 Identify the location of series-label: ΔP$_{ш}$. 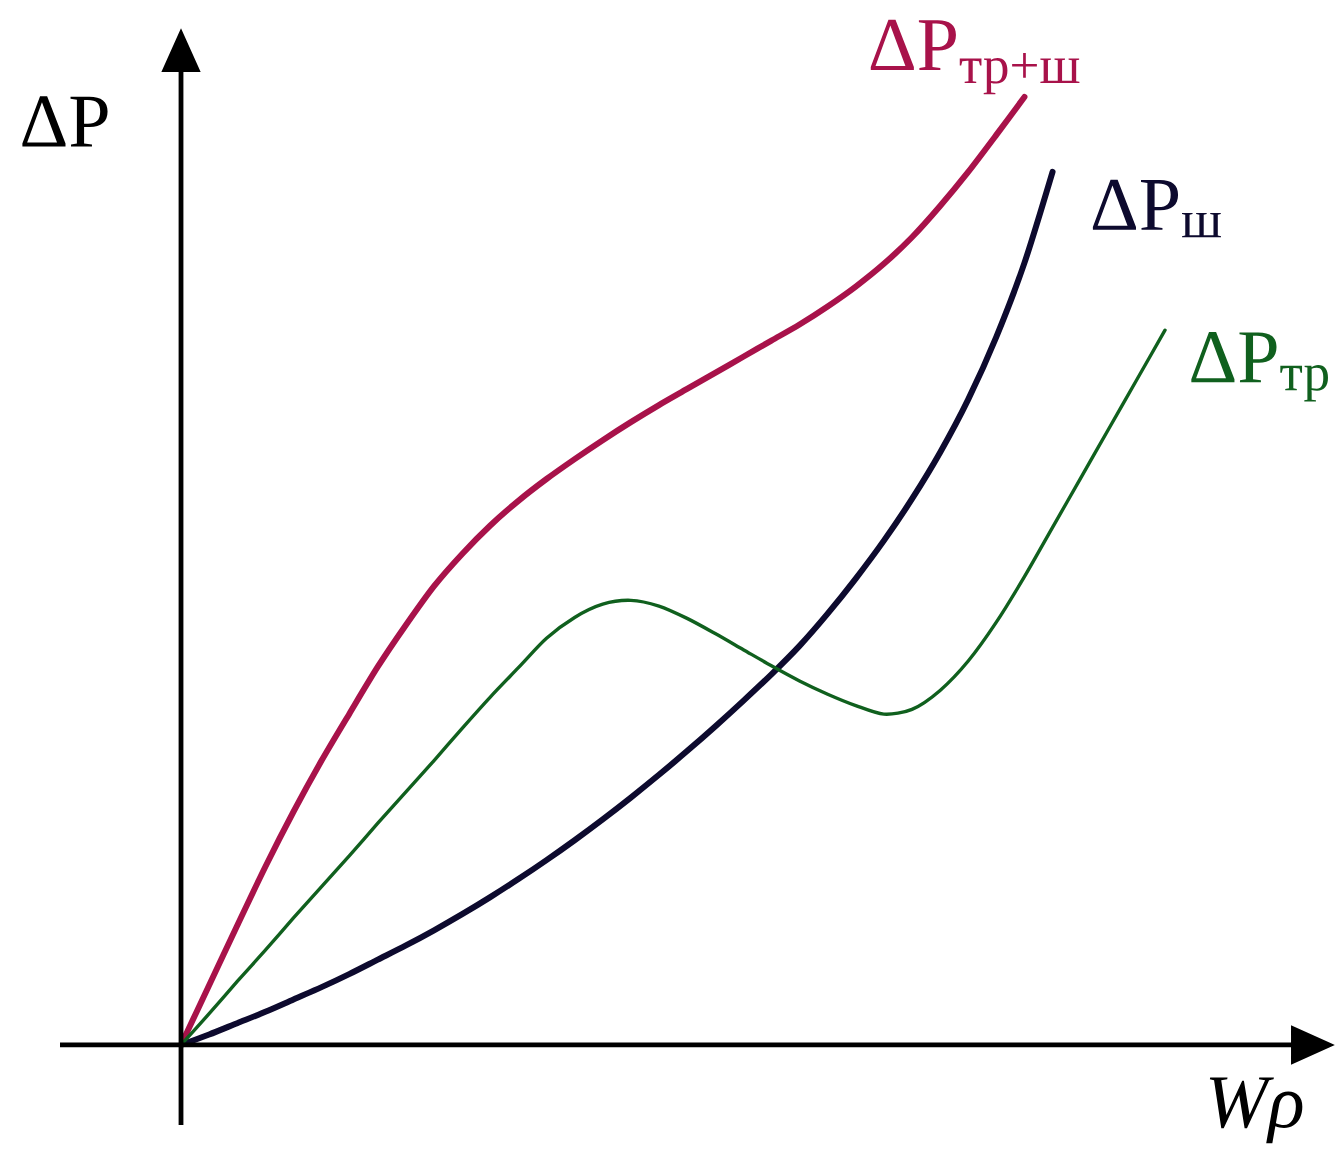
(1157, 208).